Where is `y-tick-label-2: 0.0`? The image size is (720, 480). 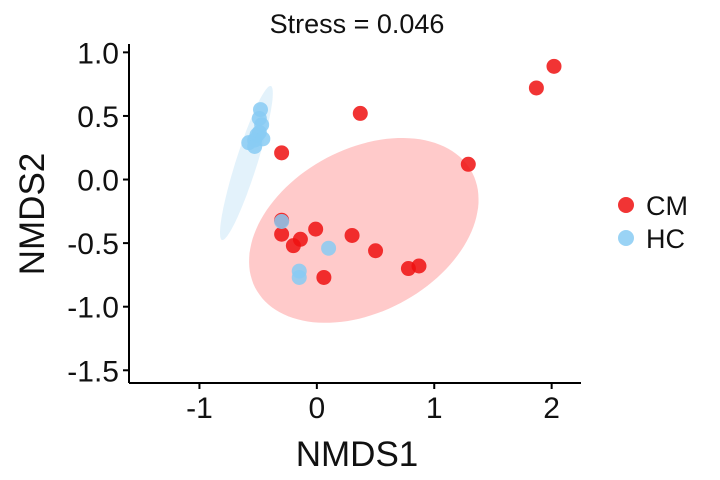
y-tick-label-2: 0.0 is located at coordinates (98, 181).